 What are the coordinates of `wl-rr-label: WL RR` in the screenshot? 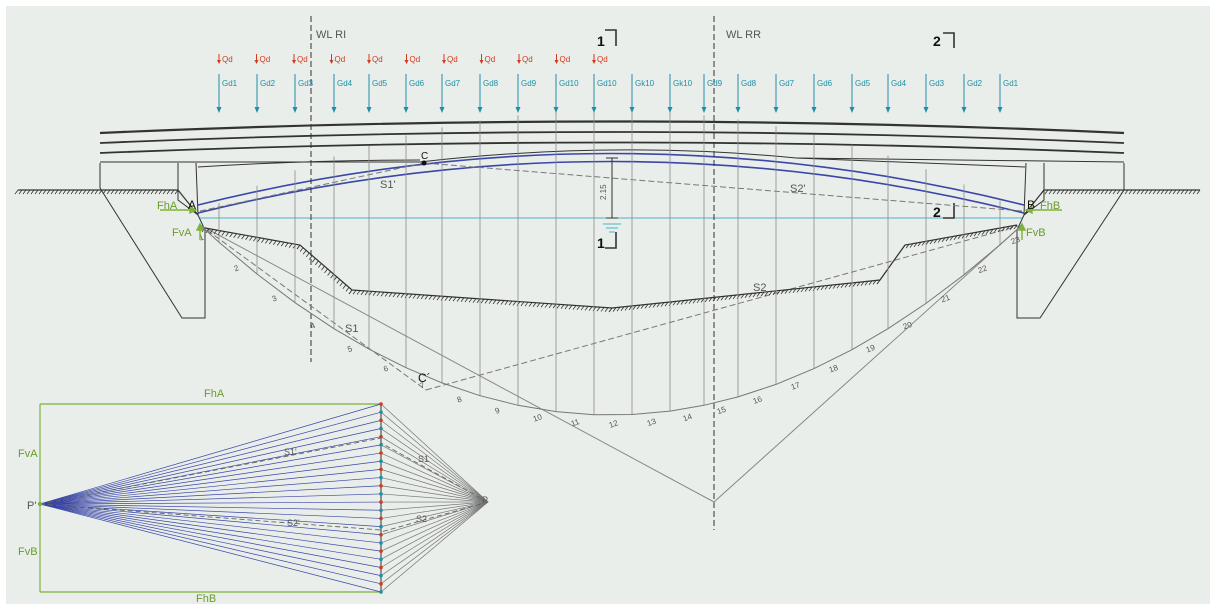 It's located at (743, 35).